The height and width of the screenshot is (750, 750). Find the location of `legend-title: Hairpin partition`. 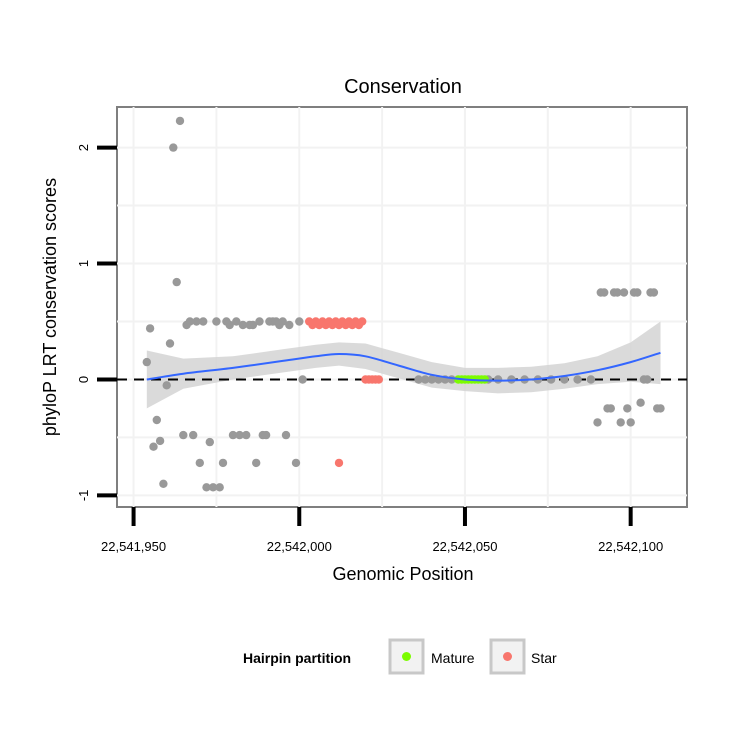

legend-title: Hairpin partition is located at coordinates (297, 658).